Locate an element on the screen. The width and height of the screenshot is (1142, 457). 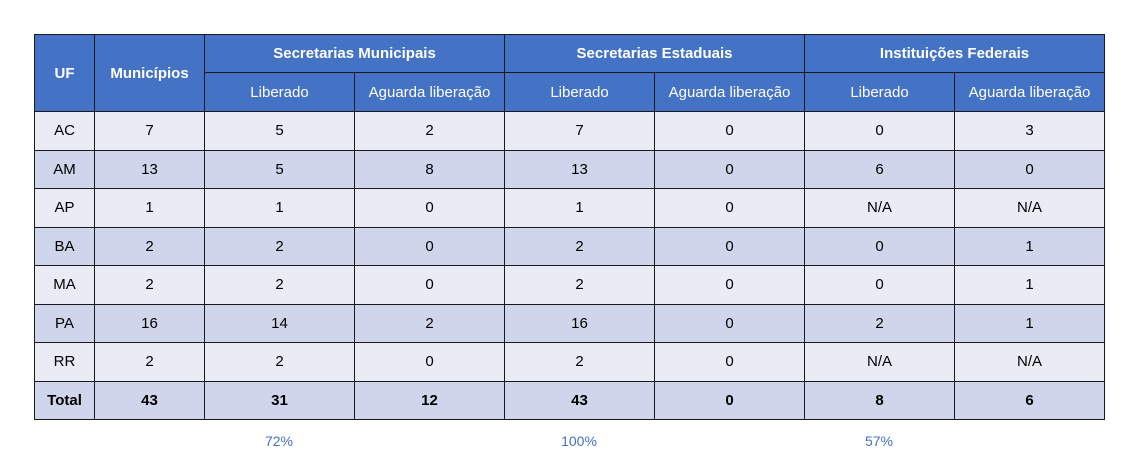
cell-total-value: 8 is located at coordinates (880, 400).